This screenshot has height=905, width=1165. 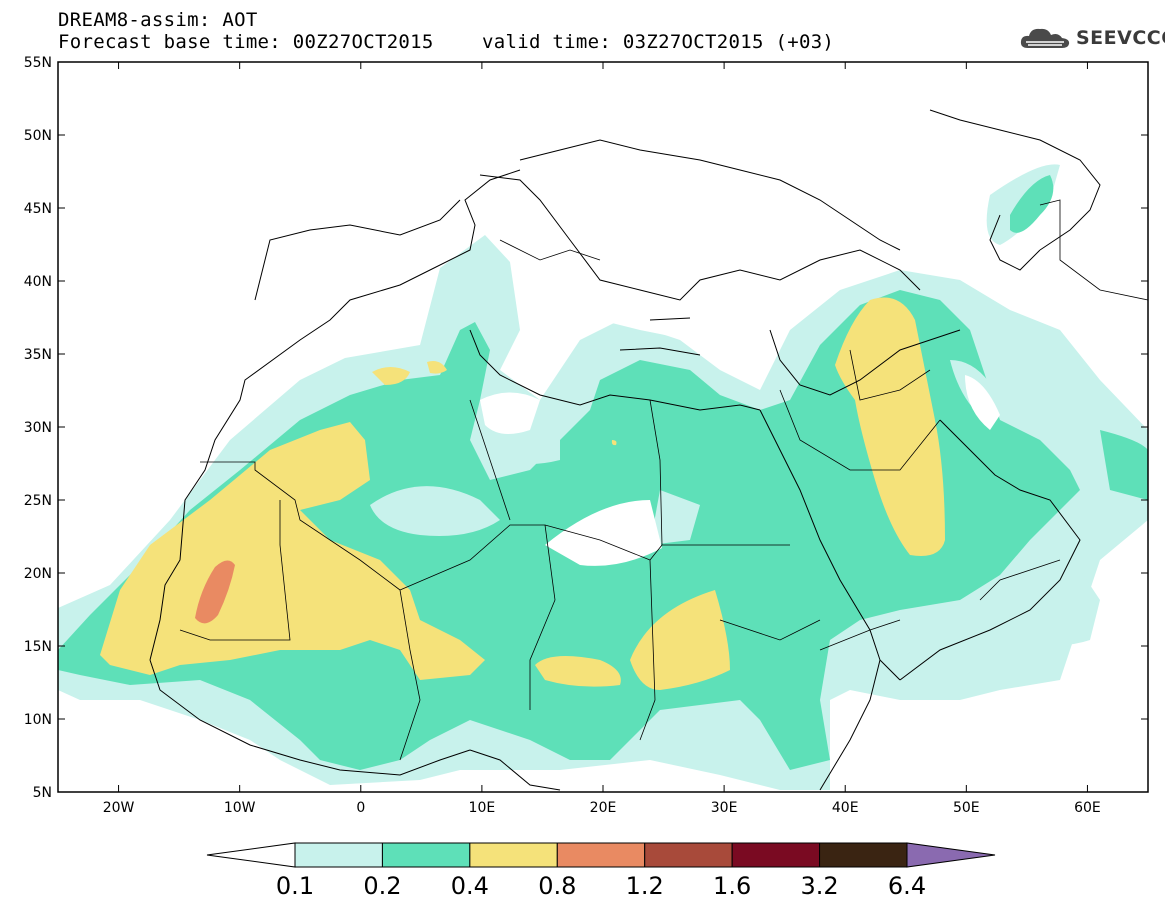 What do you see at coordinates (38, 501) in the screenshot?
I see `lat-tick-label: 25N` at bounding box center [38, 501].